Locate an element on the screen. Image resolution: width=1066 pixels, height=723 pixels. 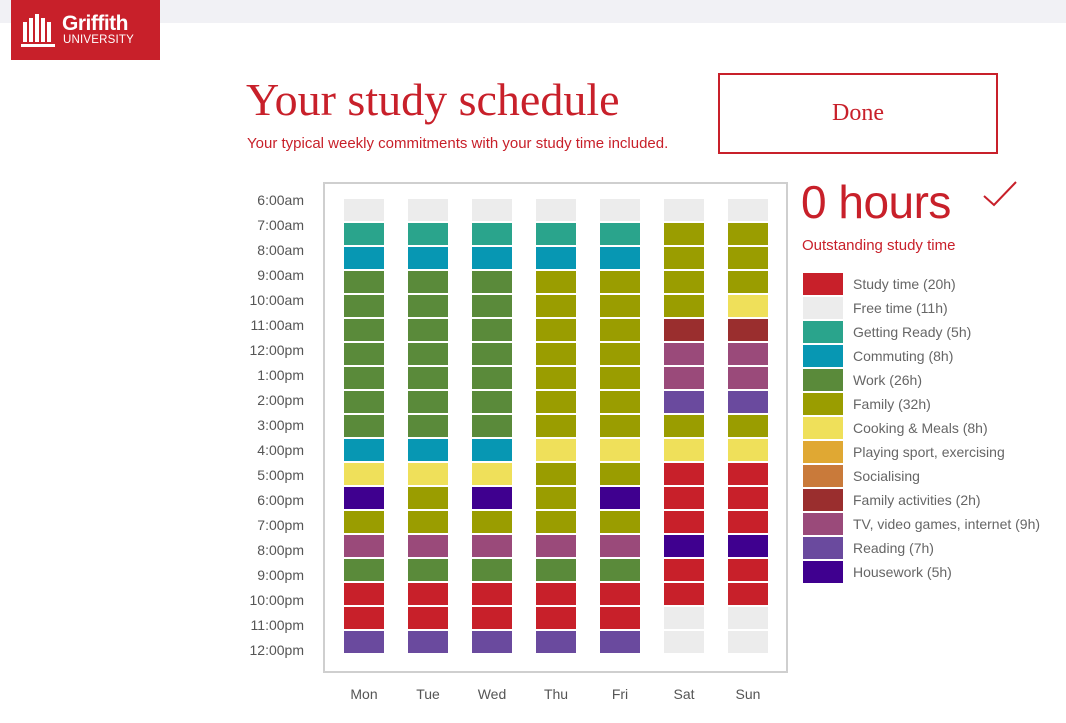
griffith-logo: Griffith UNIVERSITY is located at coordinates (85, 30).